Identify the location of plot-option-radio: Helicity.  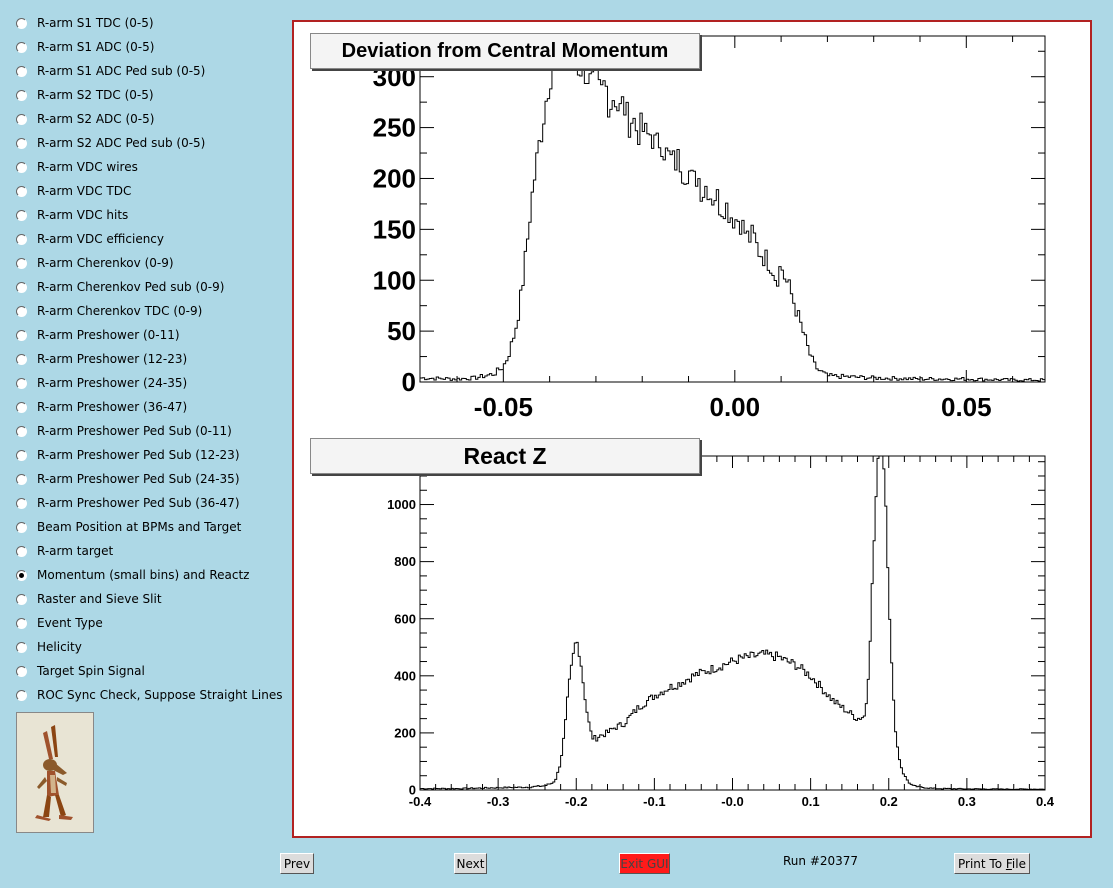
(49, 647).